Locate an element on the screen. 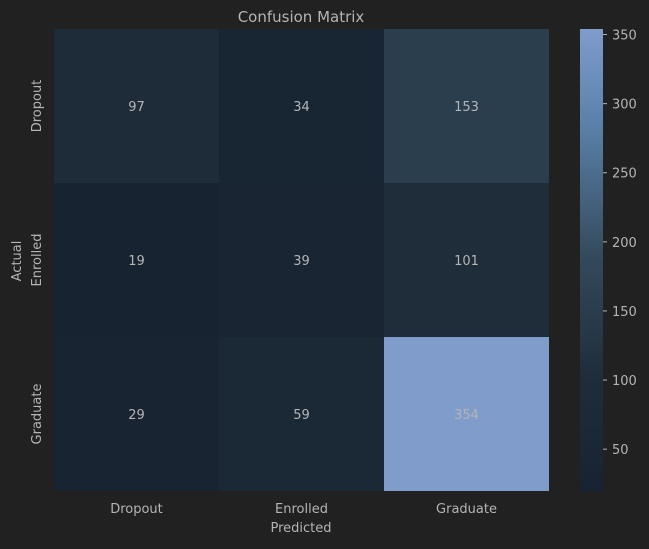  heatmap-cell-enrolled-graduate is located at coordinates (466, 260).